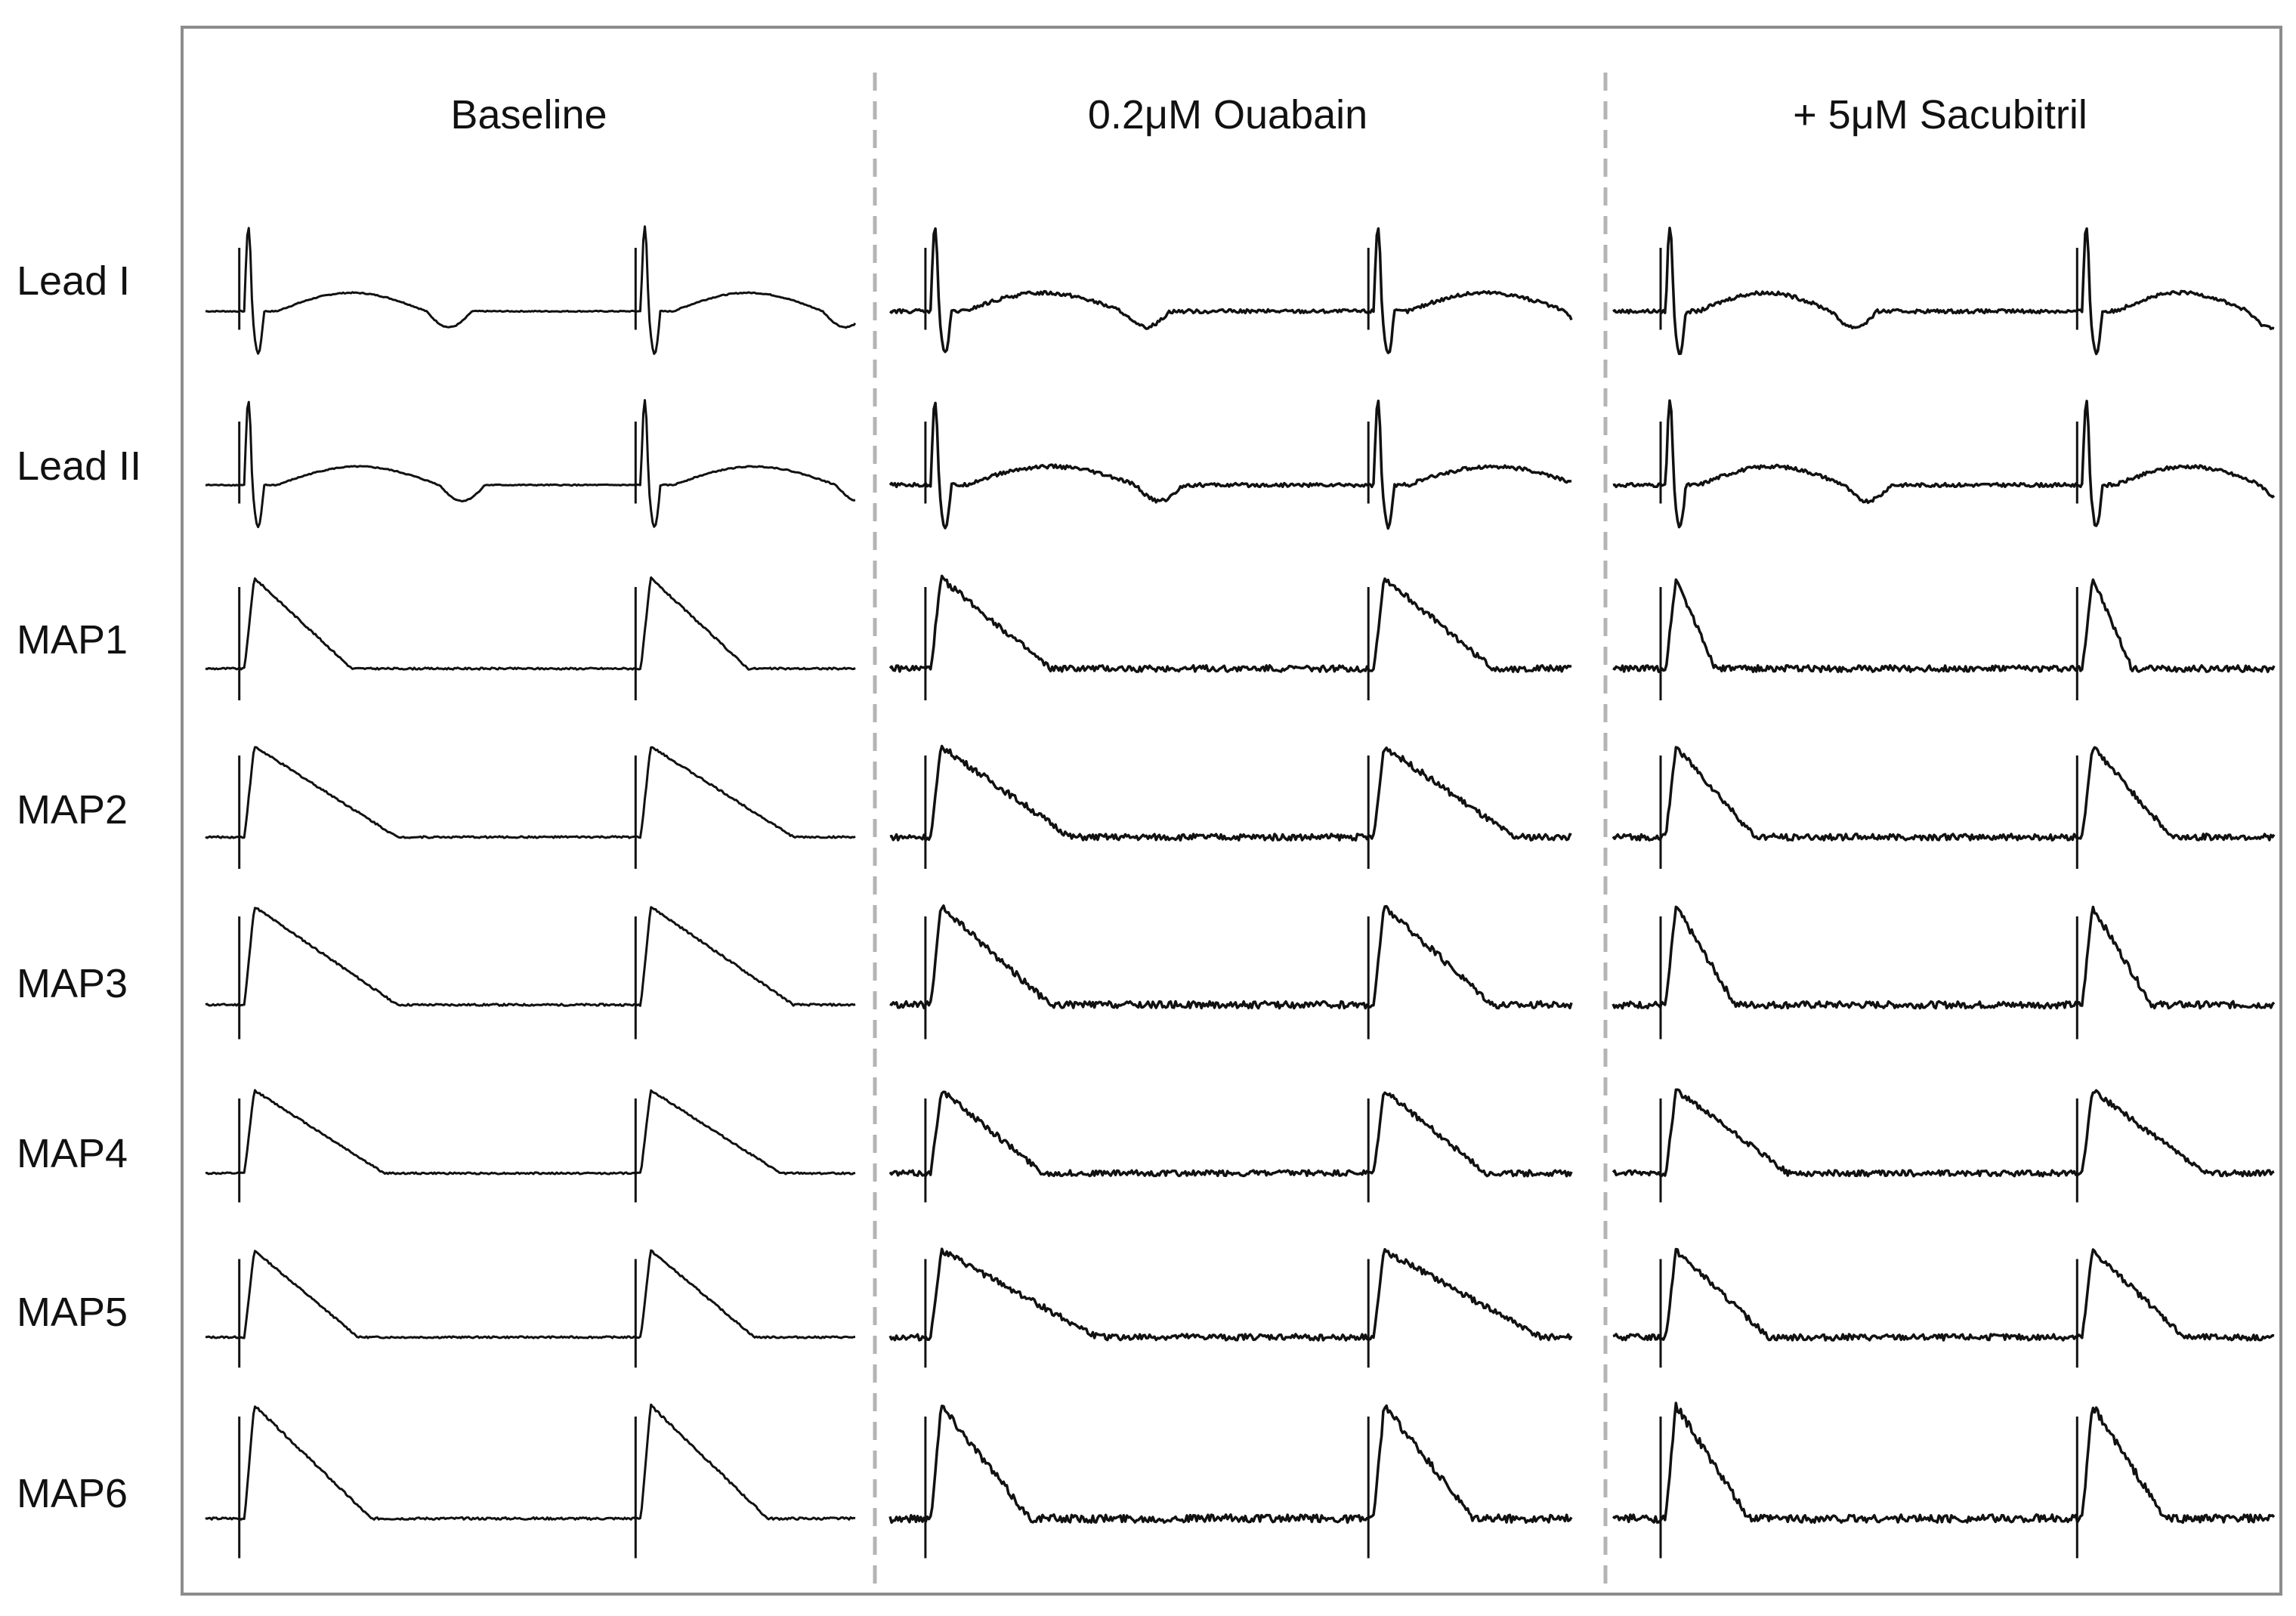 This screenshot has width=2296, height=1616. What do you see at coordinates (530, 623) in the screenshot?
I see `trace-baseline-map1` at bounding box center [530, 623].